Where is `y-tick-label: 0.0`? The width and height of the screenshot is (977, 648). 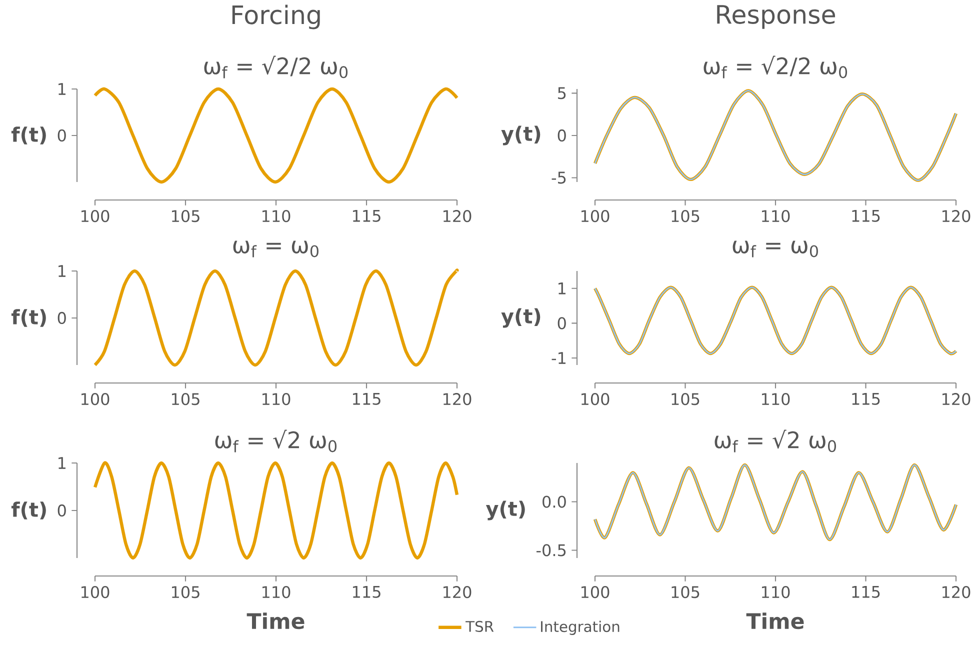 y-tick-label: 0.0 is located at coordinates (554, 502).